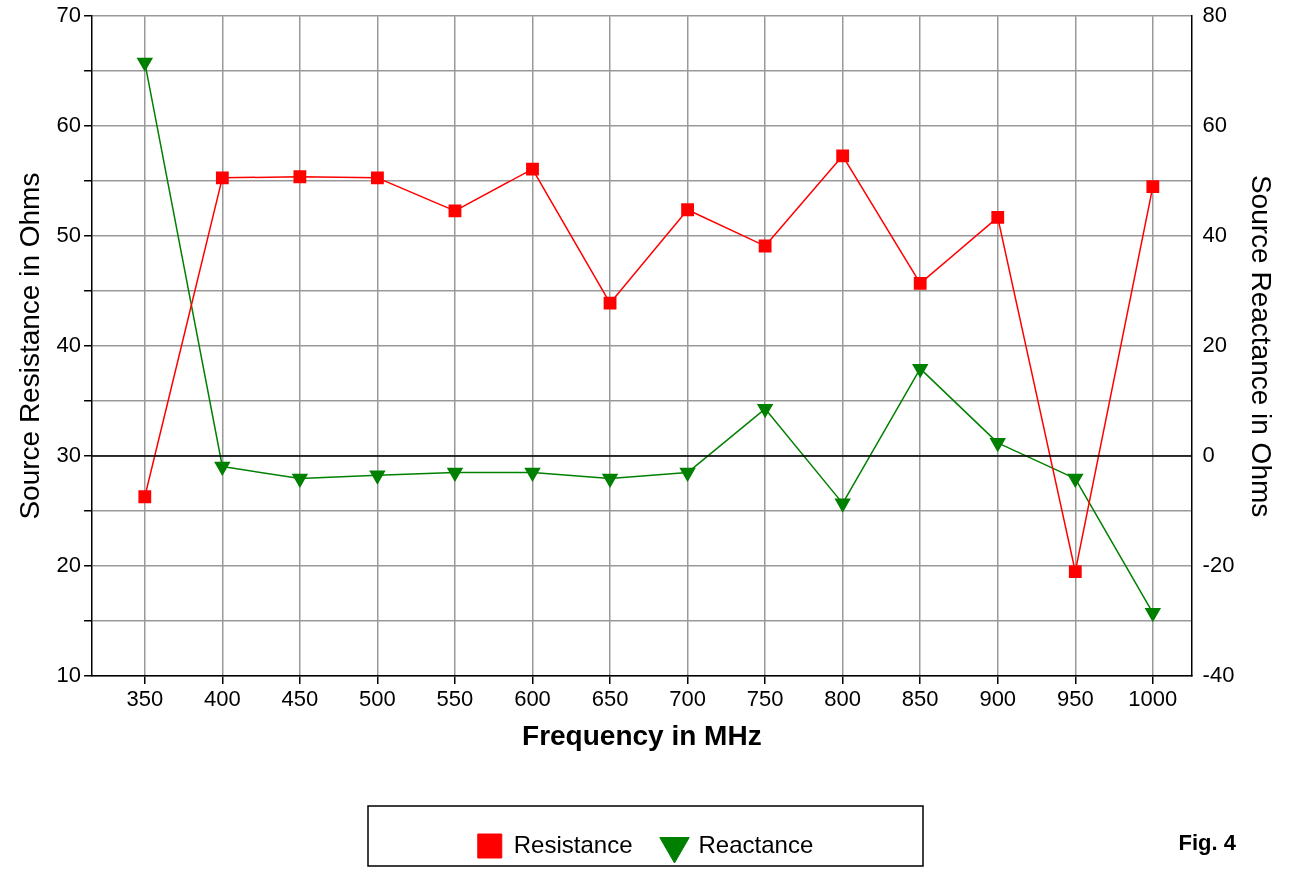 This screenshot has width=1291, height=882. I want to click on y2-tick-label: 0, so click(1208, 455).